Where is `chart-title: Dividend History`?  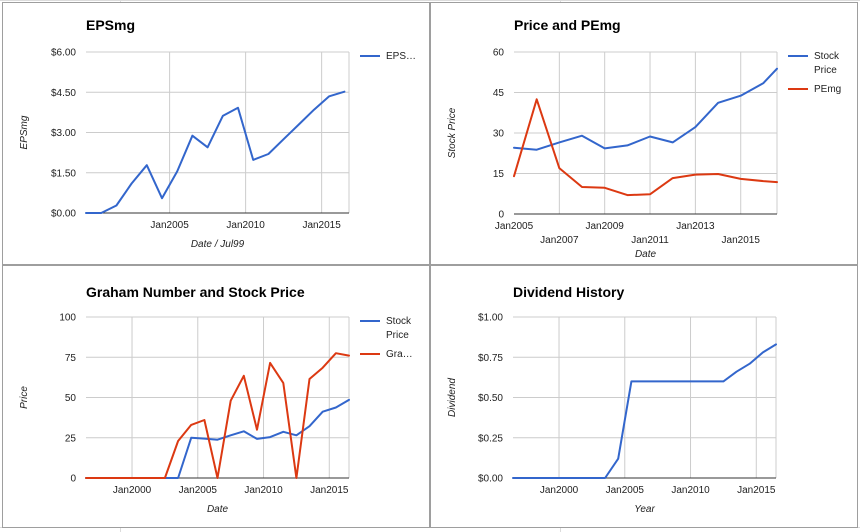
chart-title: Dividend History is located at coordinates (568, 292).